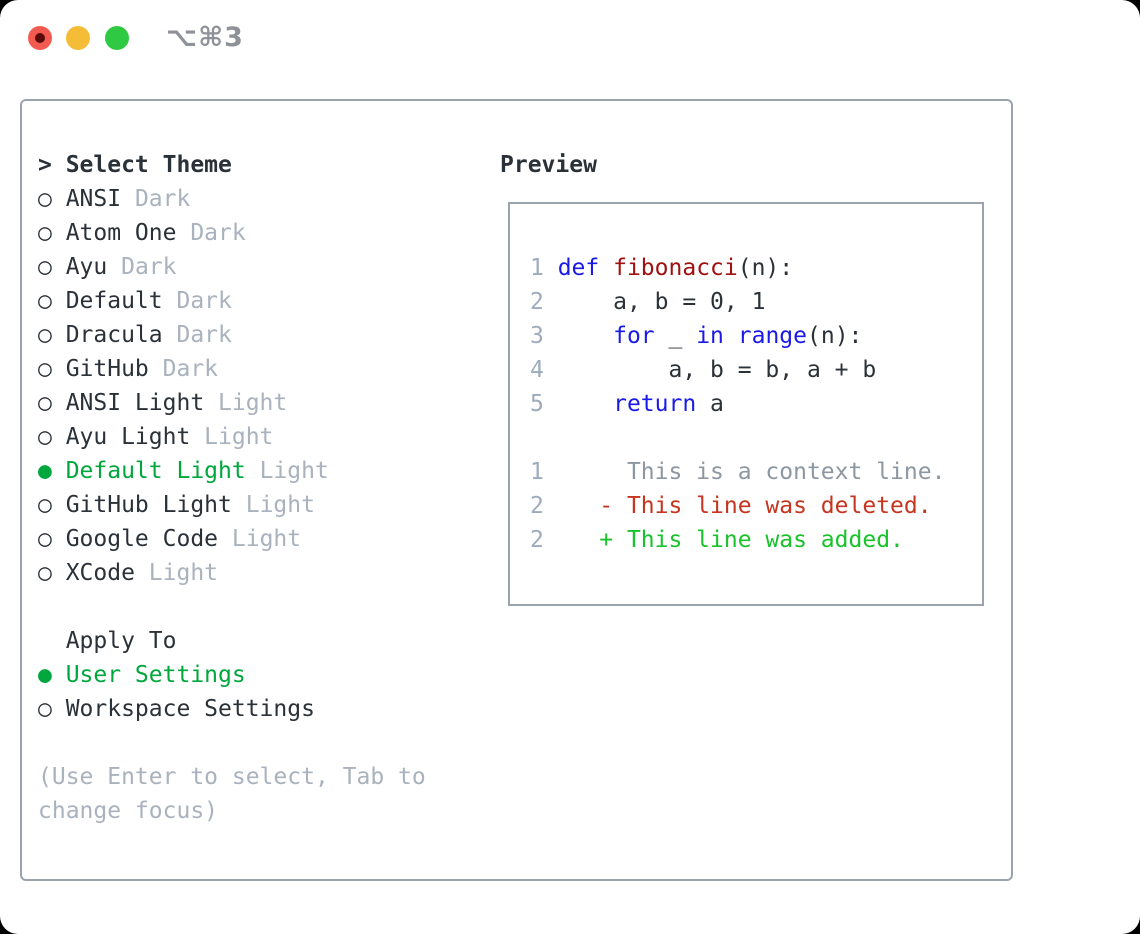 Image resolution: width=1140 pixels, height=934 pixels. Describe the element at coordinates (544, 370) in the screenshot. I see `text-segment: 4` at that location.